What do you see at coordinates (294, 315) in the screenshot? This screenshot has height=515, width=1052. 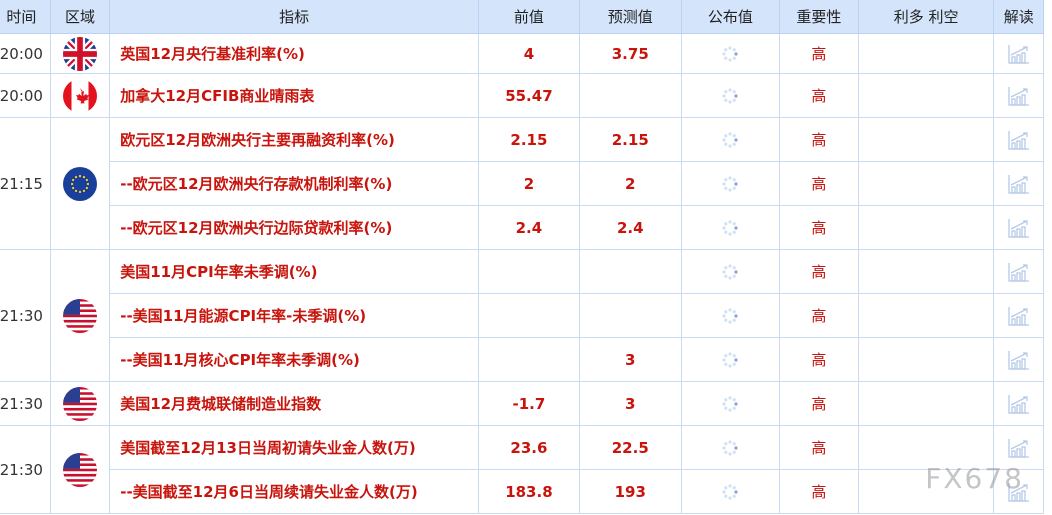 I see `indicator-name: --美国11月能源CPI年率-未季调(%)` at bounding box center [294, 315].